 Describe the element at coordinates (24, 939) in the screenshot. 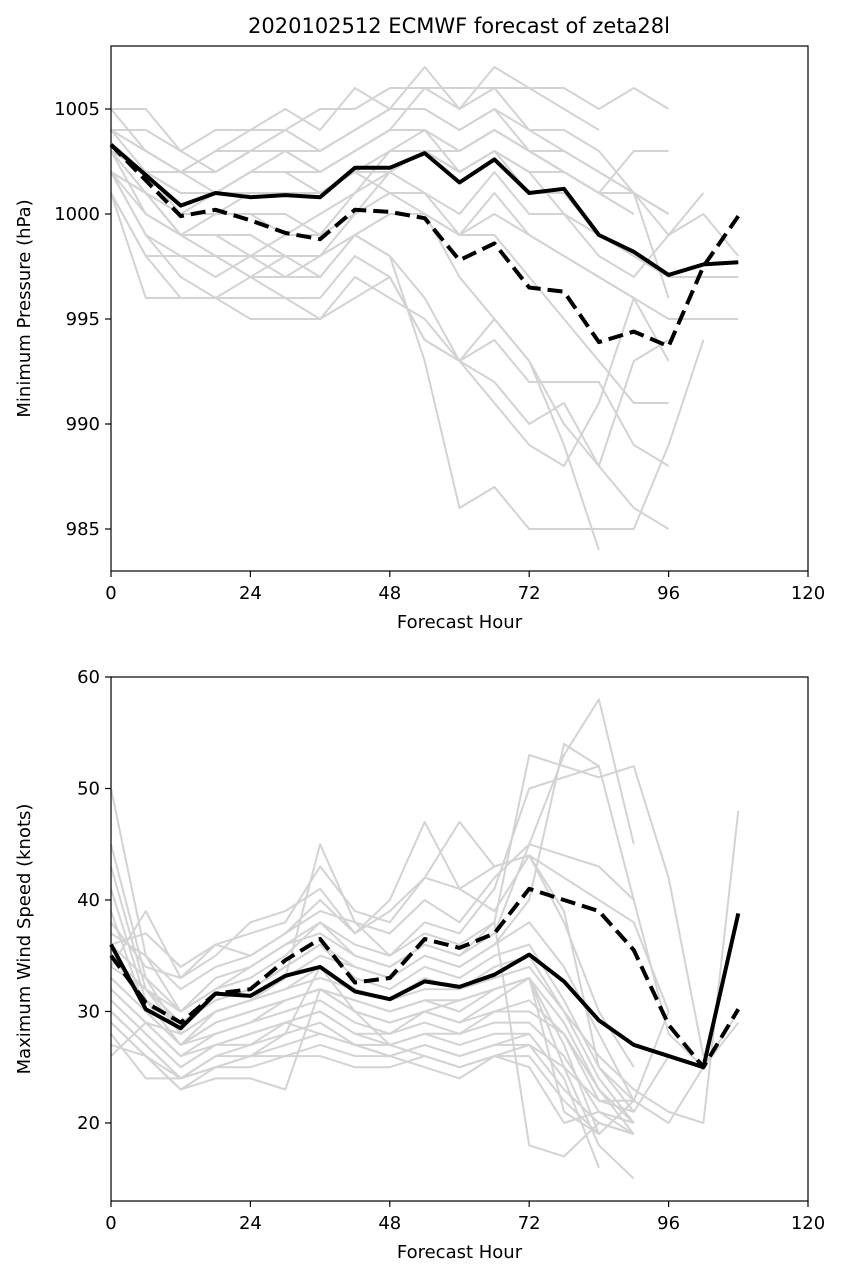

I see `wind-y-axis-label: Maximum Wind Speed (knots)` at that location.